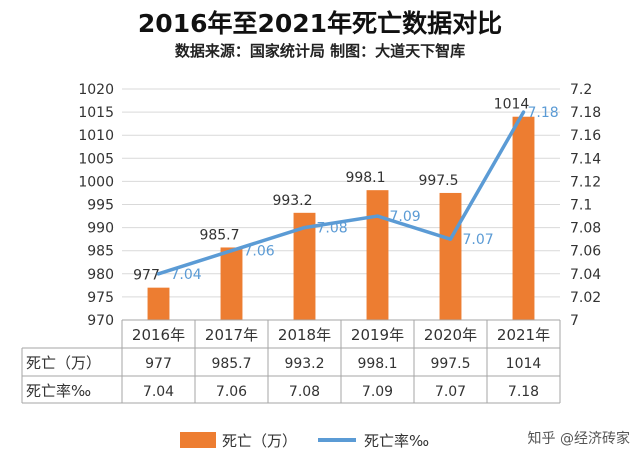 The width and height of the screenshot is (640, 464). I want to click on right-axis-tick-label: 7.18, so click(585, 113).